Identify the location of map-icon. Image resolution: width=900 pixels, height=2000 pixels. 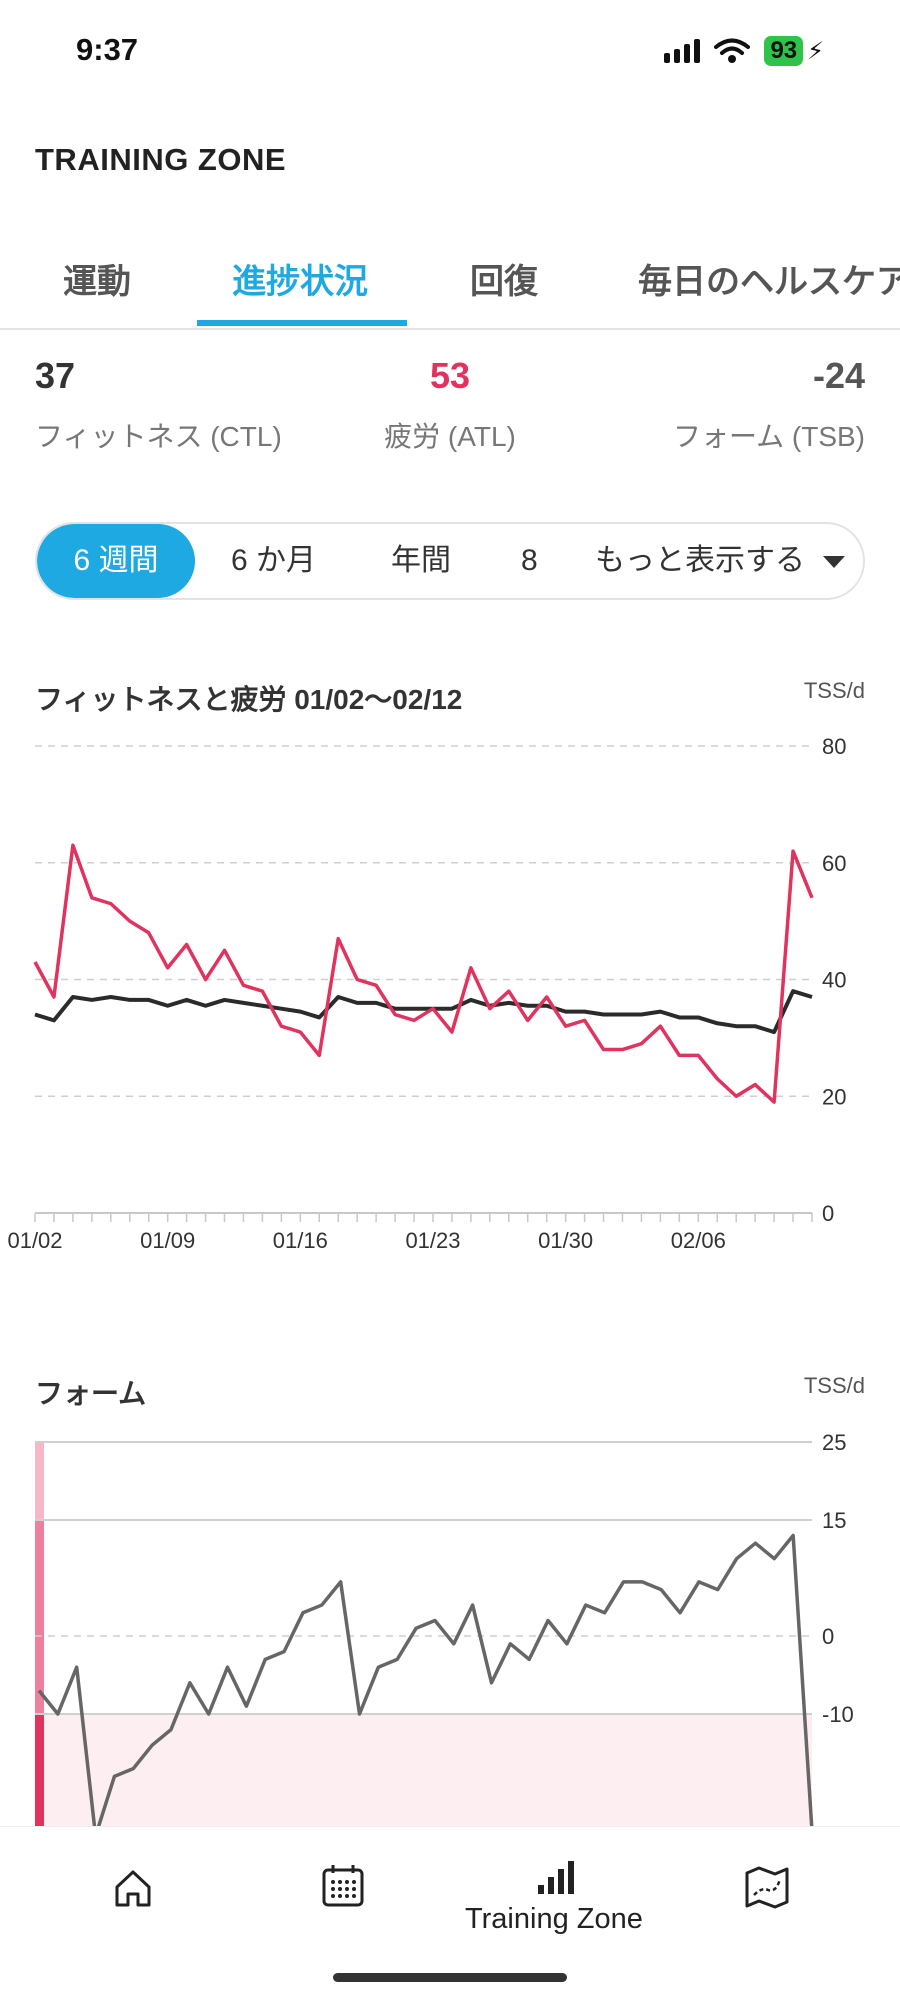
(767, 1887).